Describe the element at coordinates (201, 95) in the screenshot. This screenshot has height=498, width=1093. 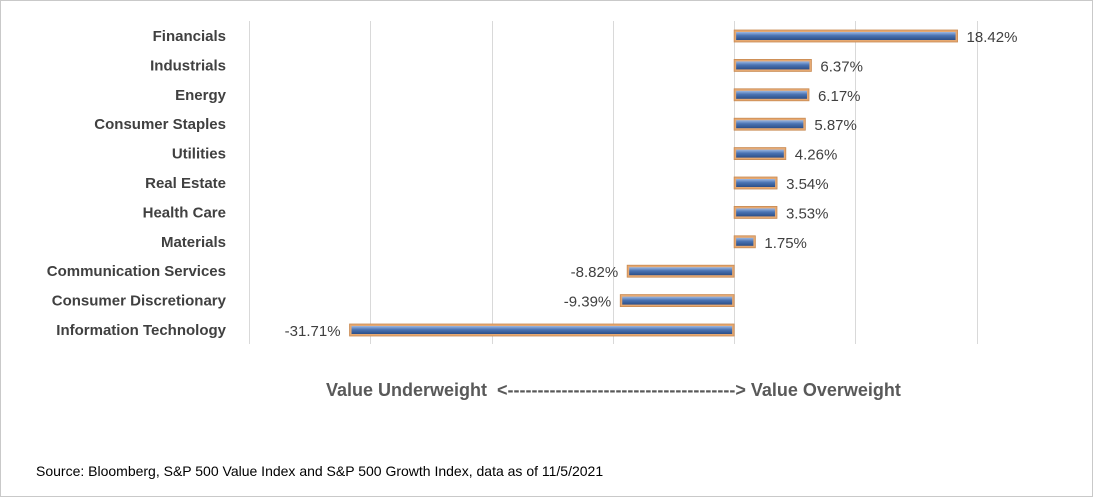
I see `category-label: Energy` at that location.